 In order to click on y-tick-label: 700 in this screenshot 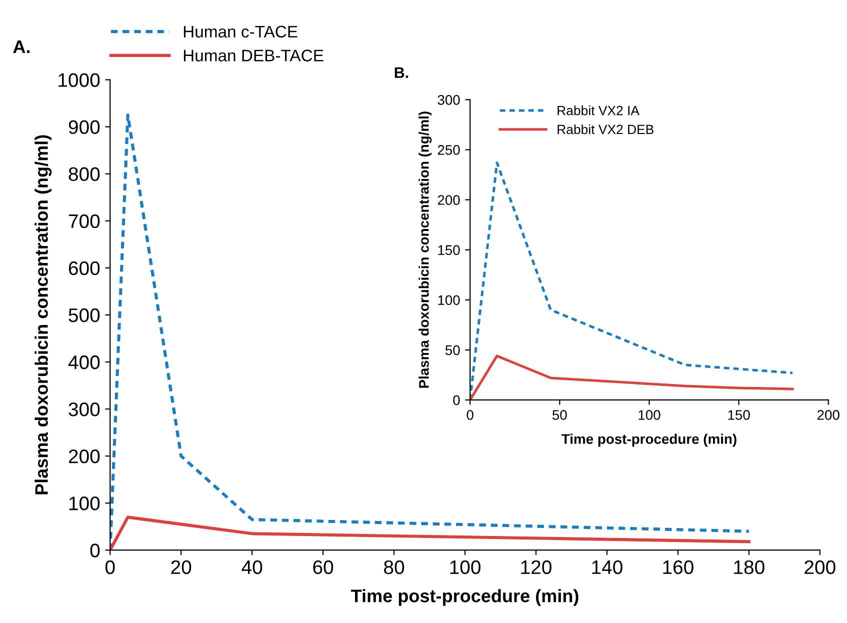, I will do `click(84, 221)`.